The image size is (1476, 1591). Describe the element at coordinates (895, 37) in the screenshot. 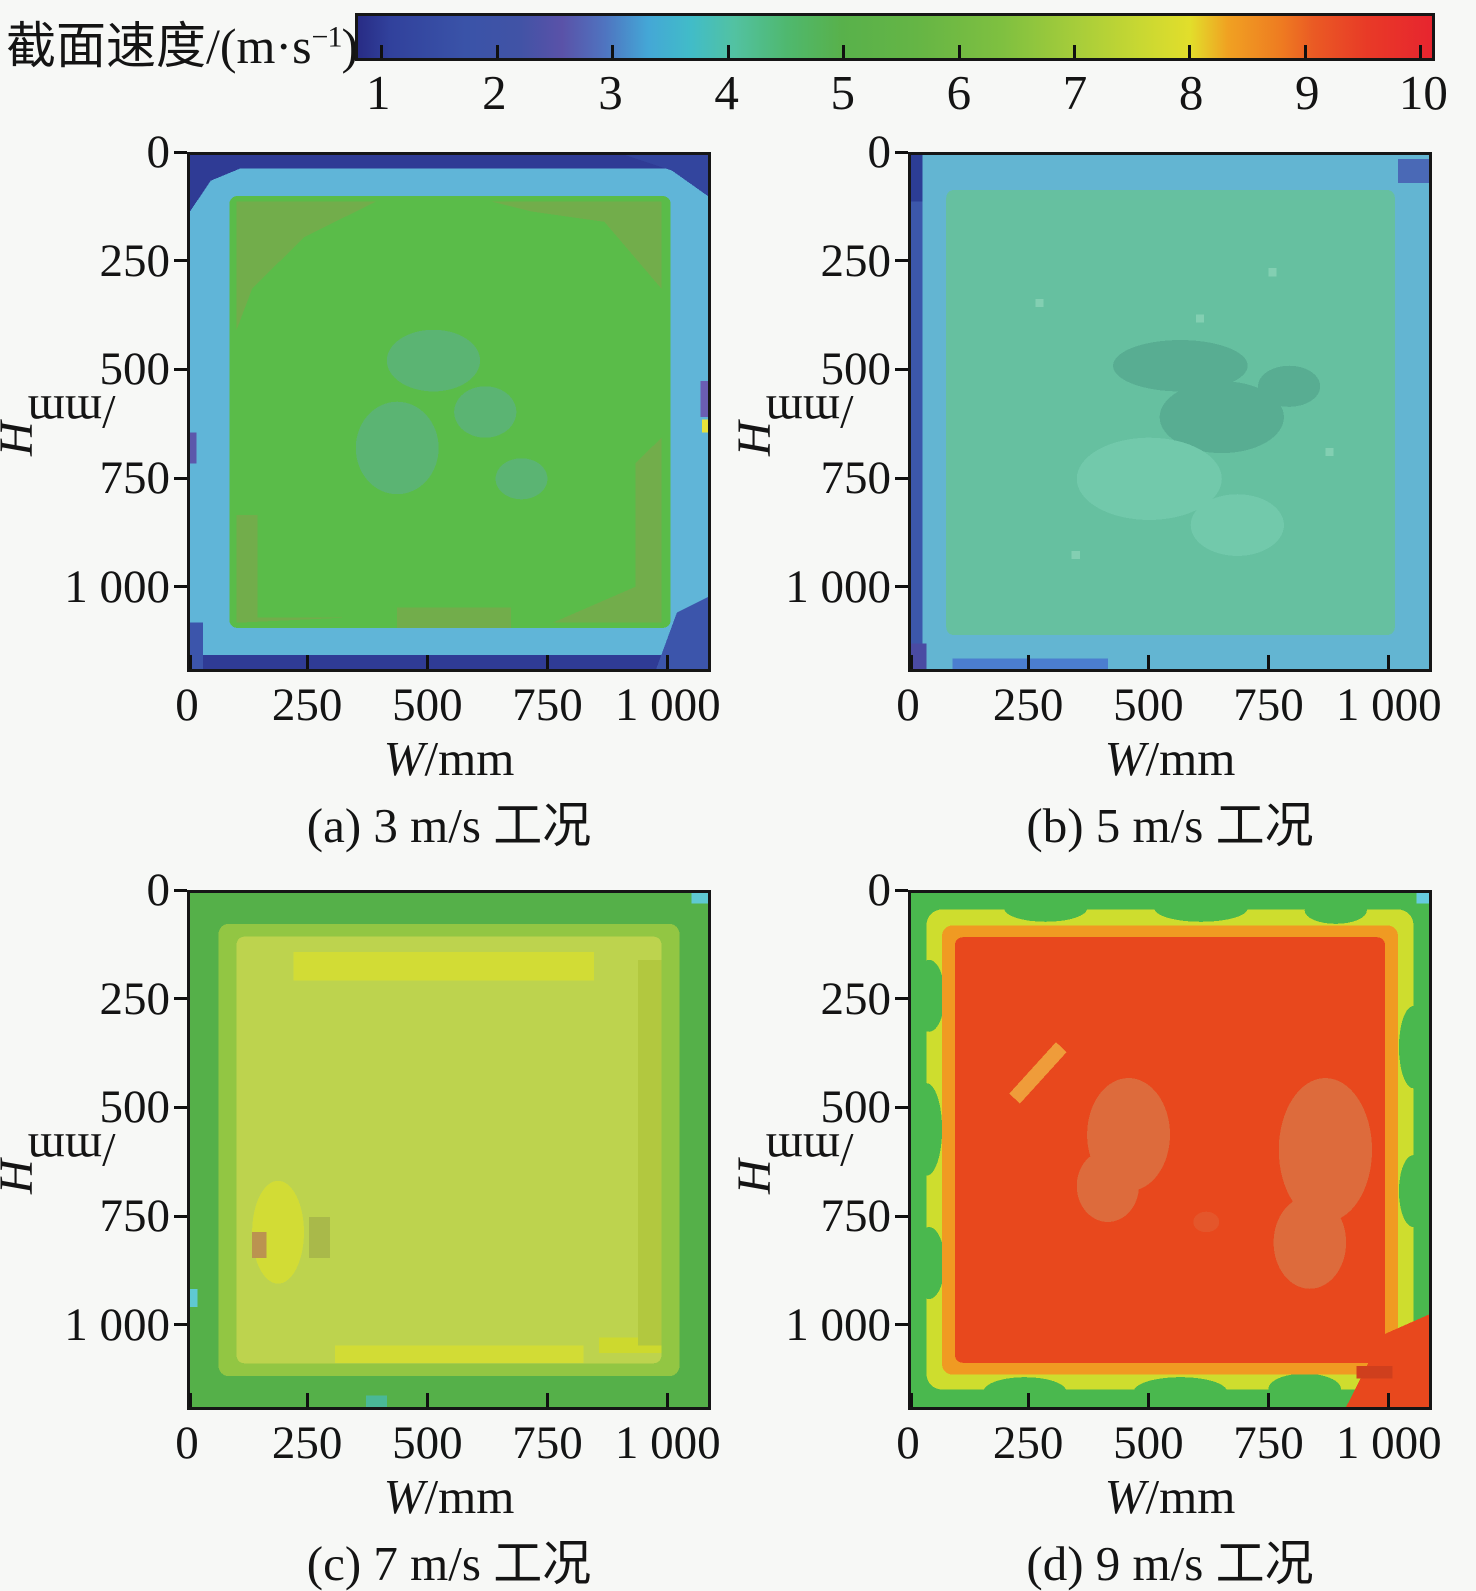

I see `colorbar` at that location.